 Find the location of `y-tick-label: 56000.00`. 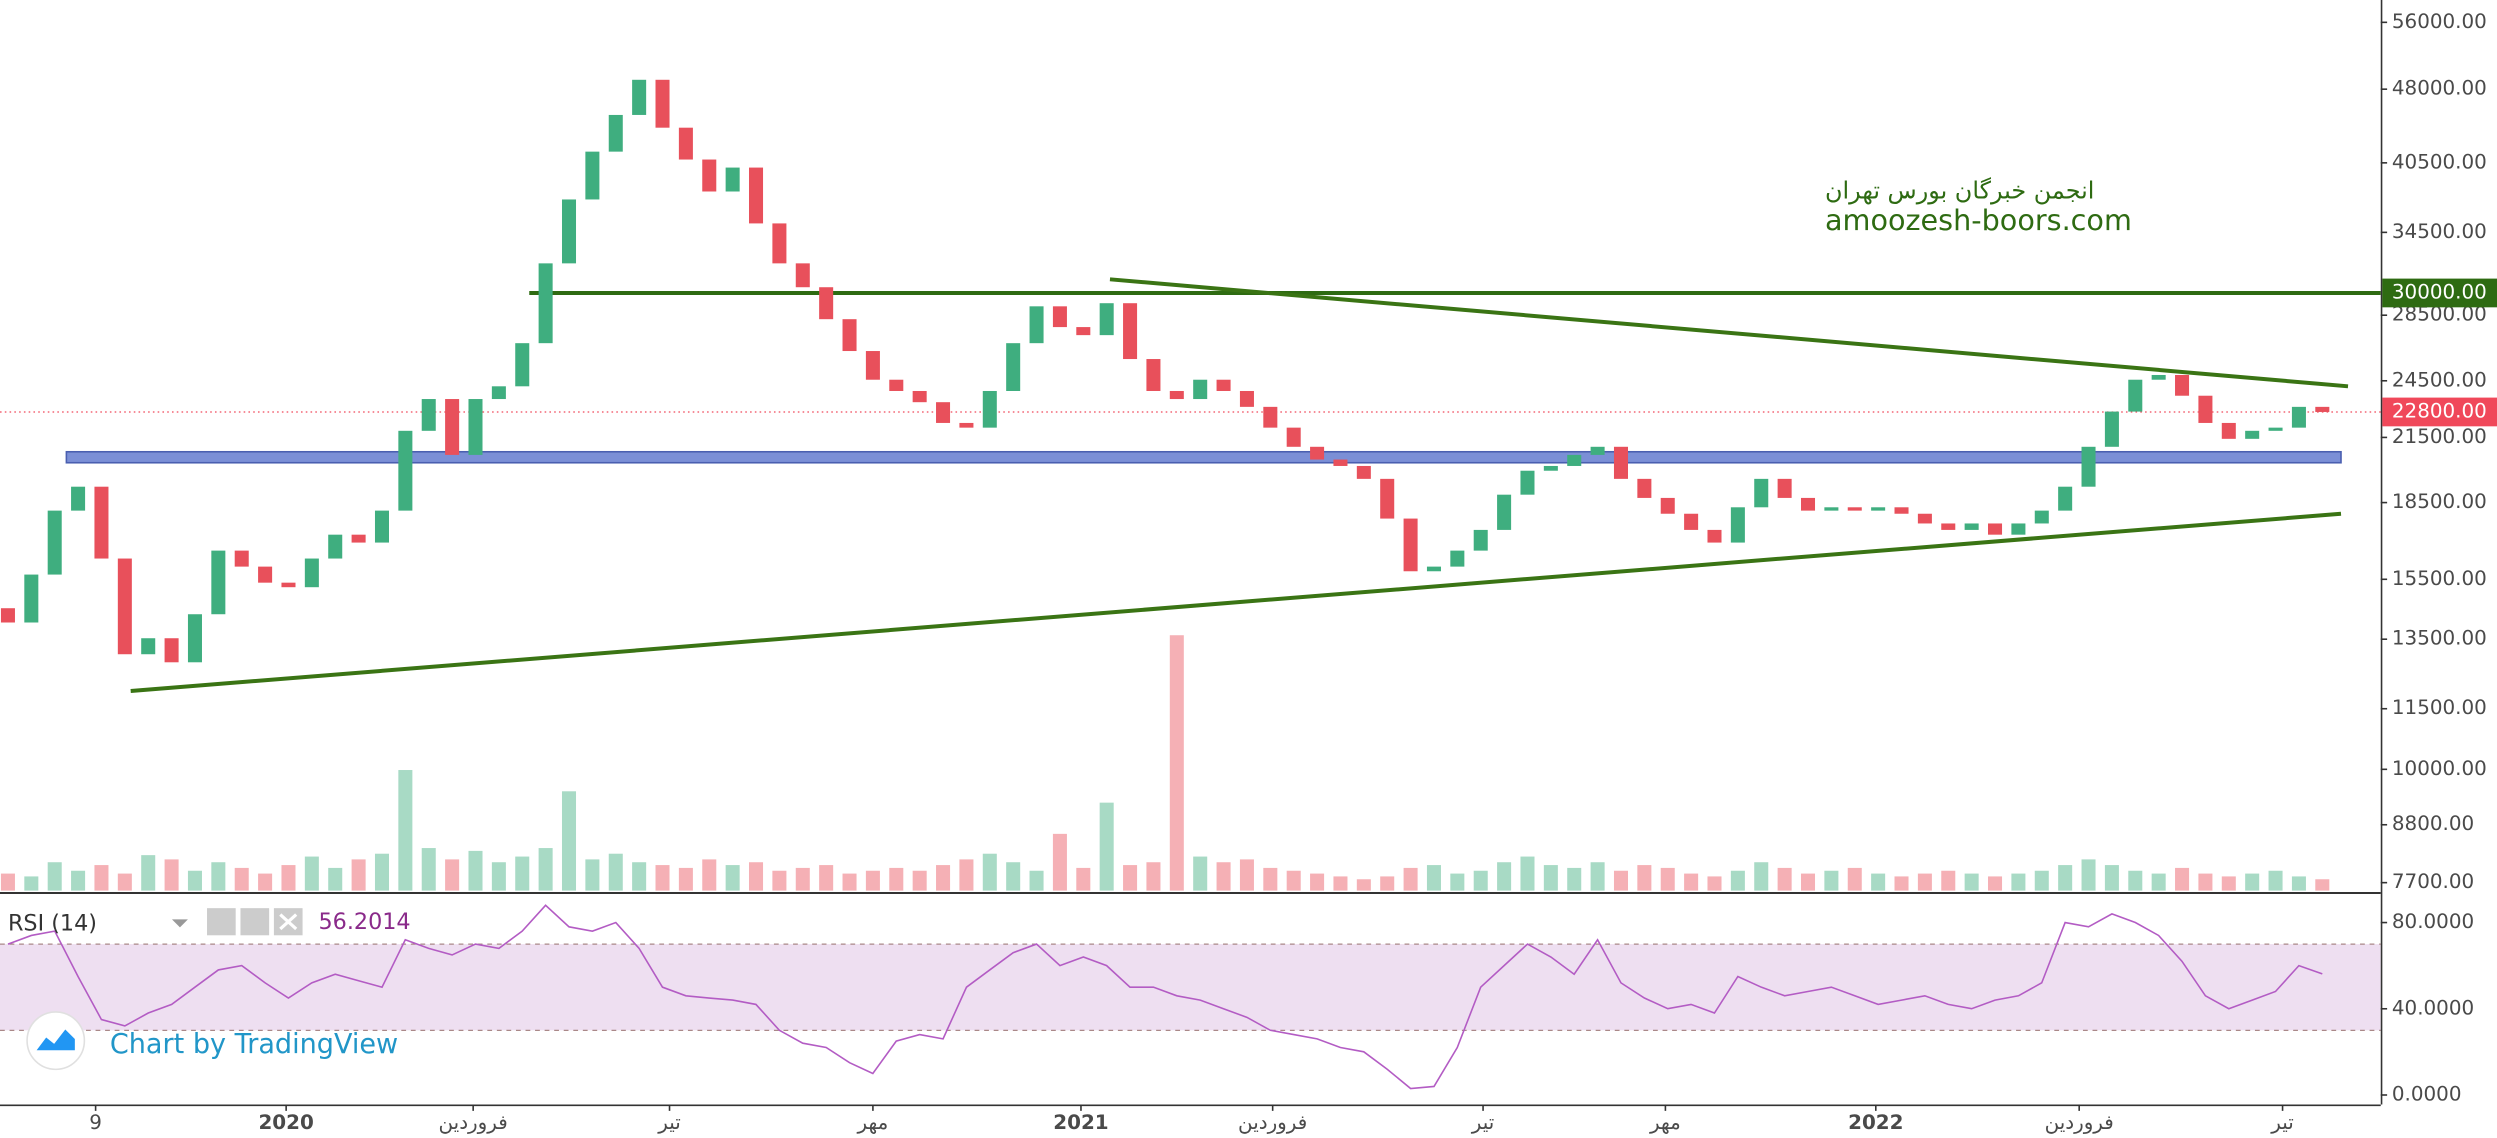

y-tick-label: 56000.00 is located at coordinates (2439, 21).